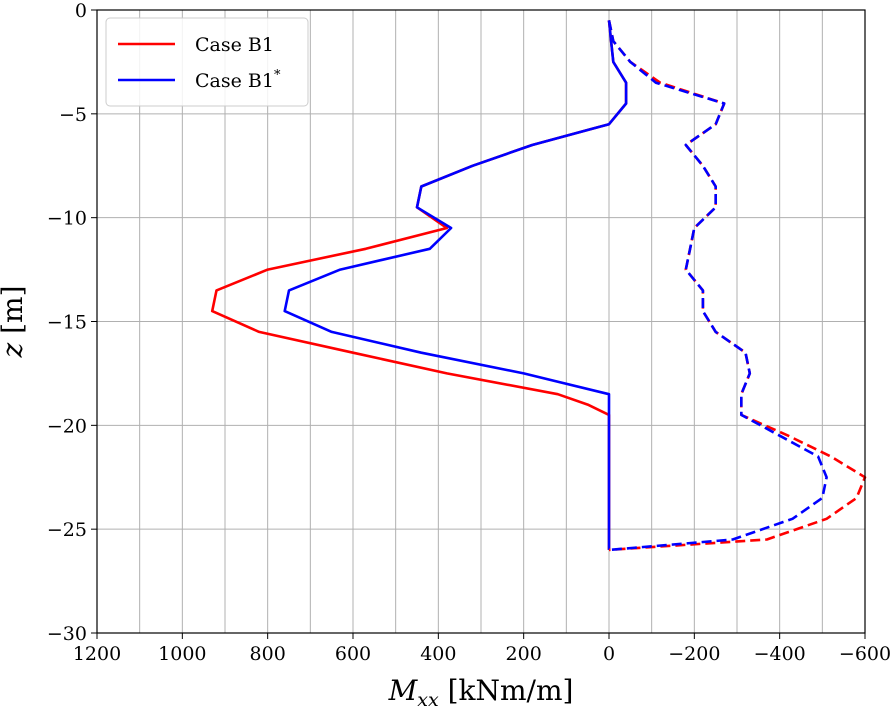 The image size is (893, 709). What do you see at coordinates (81, 11) in the screenshot?
I see `y-tick-label-0: 0` at bounding box center [81, 11].